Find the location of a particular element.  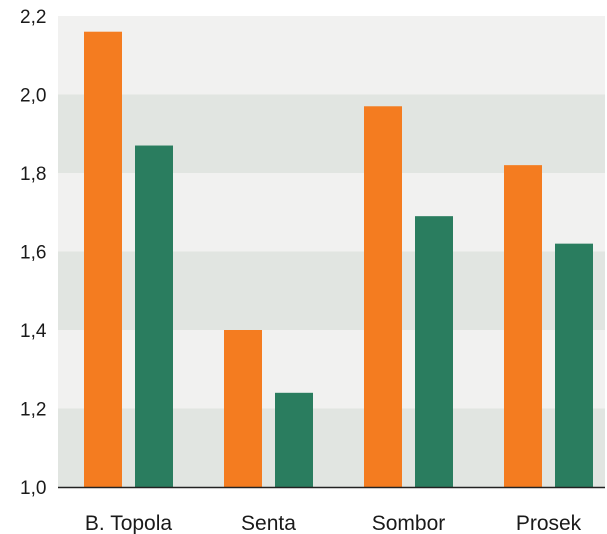

x-category-labels: B. Topola Senta Sombor Prosek is located at coordinates (333, 523).